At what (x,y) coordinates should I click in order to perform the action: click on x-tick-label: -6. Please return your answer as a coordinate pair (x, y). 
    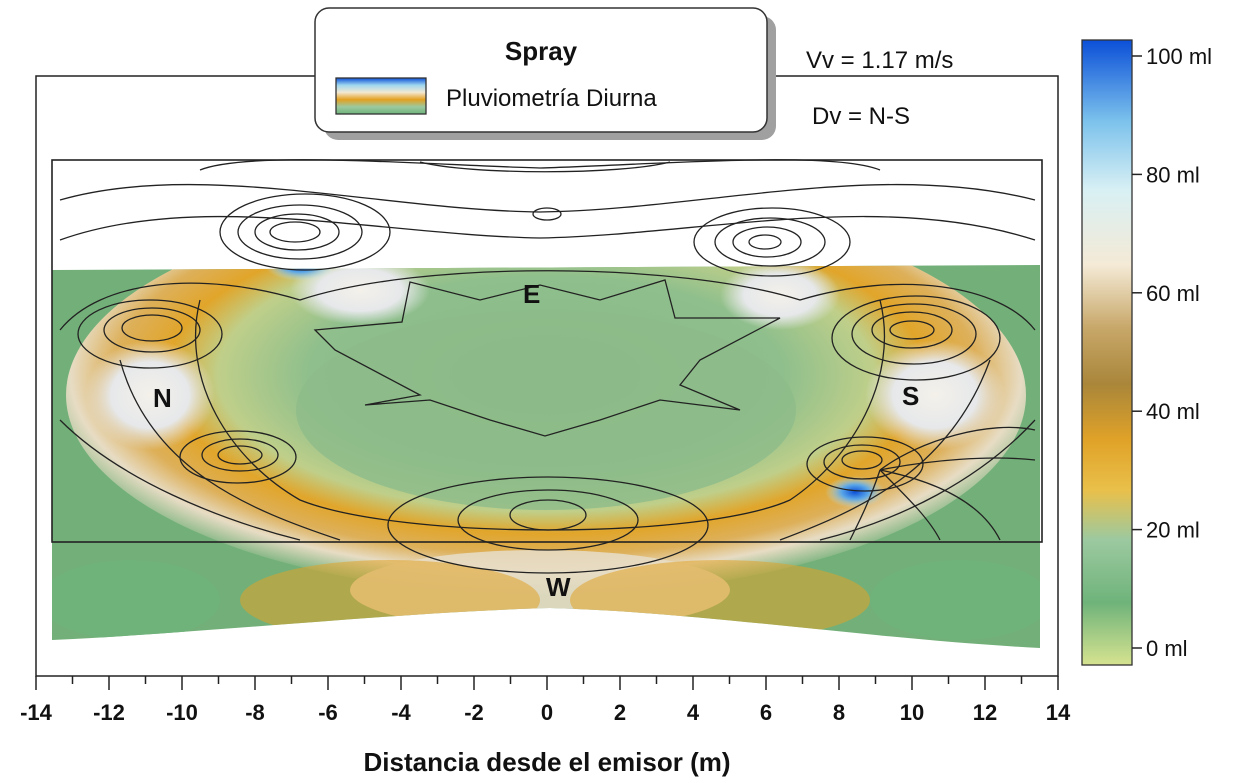
    Looking at the image, I should click on (328, 712).